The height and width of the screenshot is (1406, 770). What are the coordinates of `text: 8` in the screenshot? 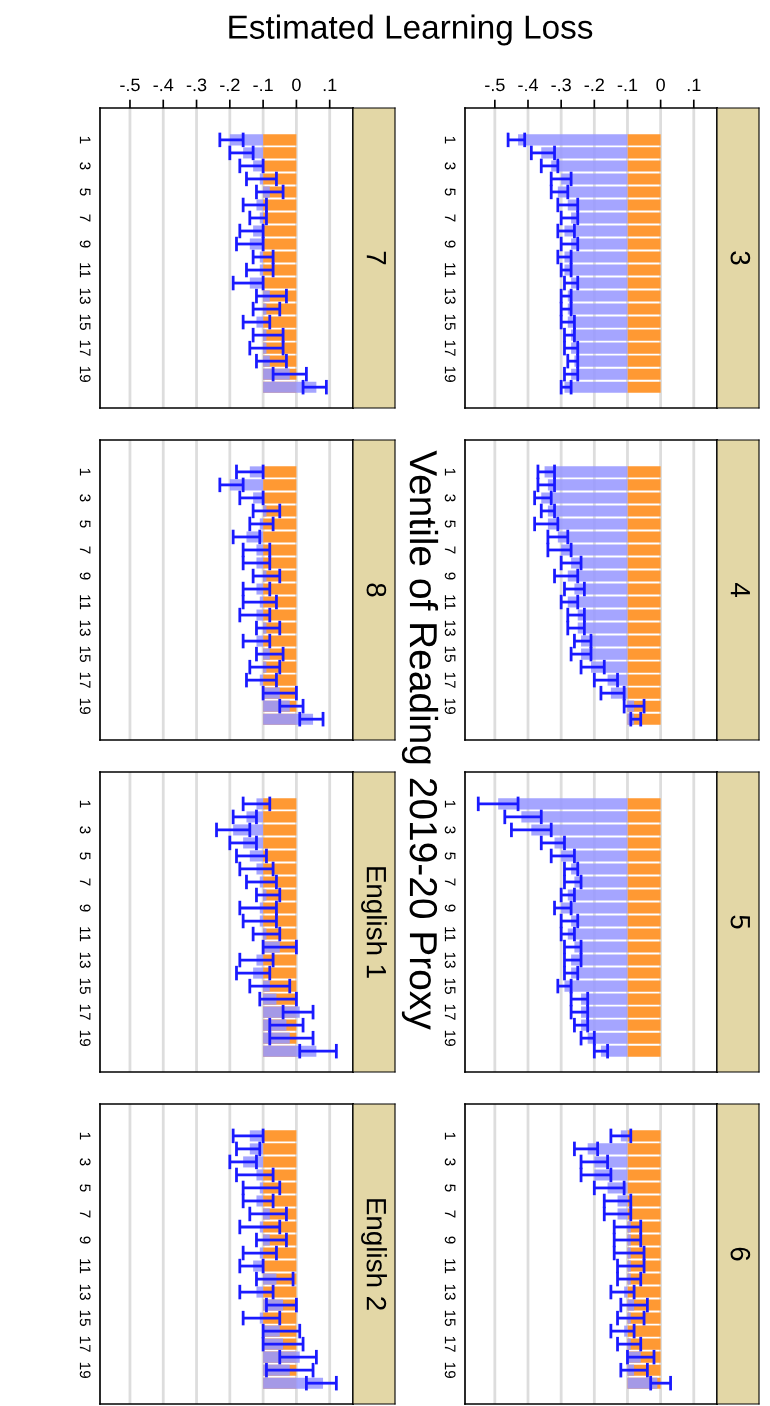 It's located at (376, 590).